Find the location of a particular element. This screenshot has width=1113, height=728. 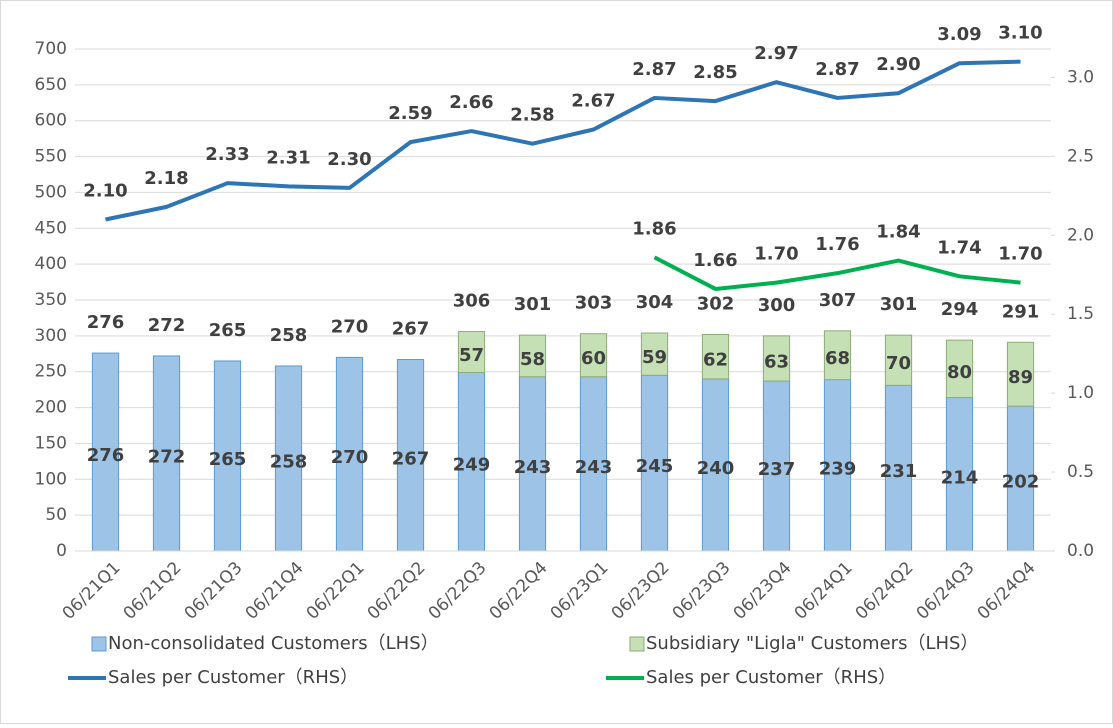

bar-value-label: 68 is located at coordinates (837, 358).